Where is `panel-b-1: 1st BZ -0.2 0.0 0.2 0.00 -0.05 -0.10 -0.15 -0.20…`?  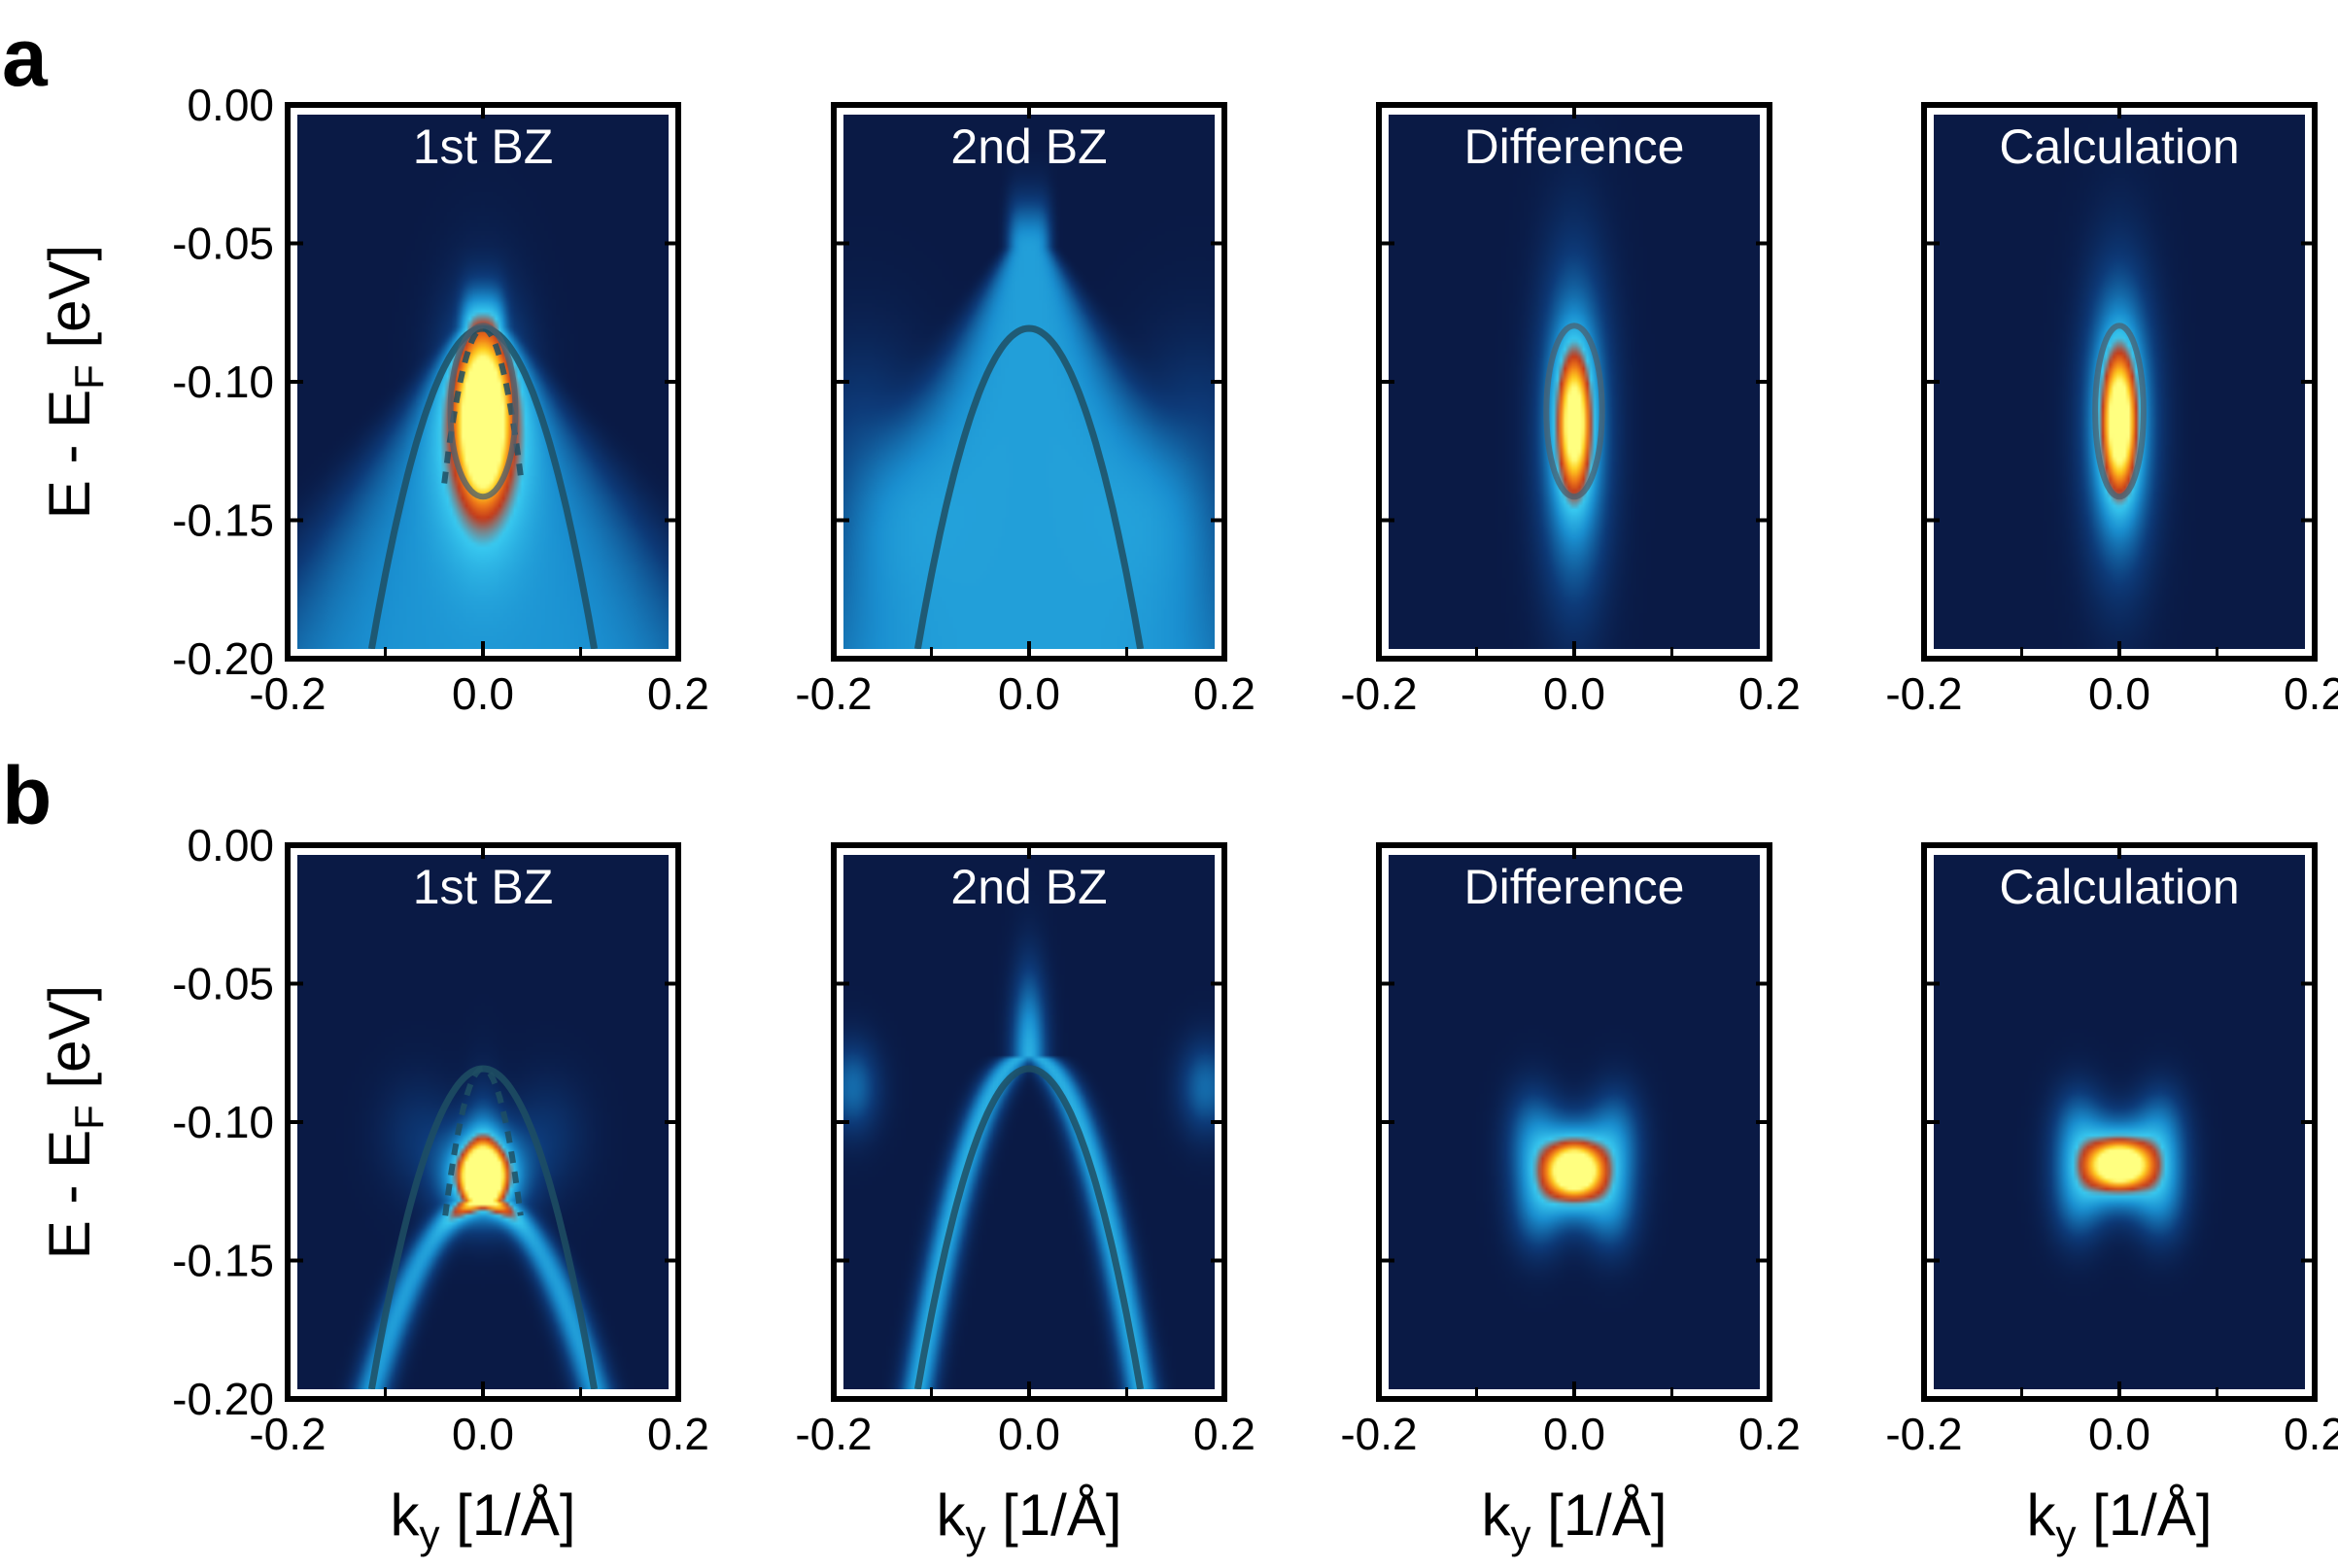
panel-b-1: 1st BZ -0.2 0.0 0.2 0.00 -0.05 -0.10 -0.15 -0.20… is located at coordinates (440, 1188).